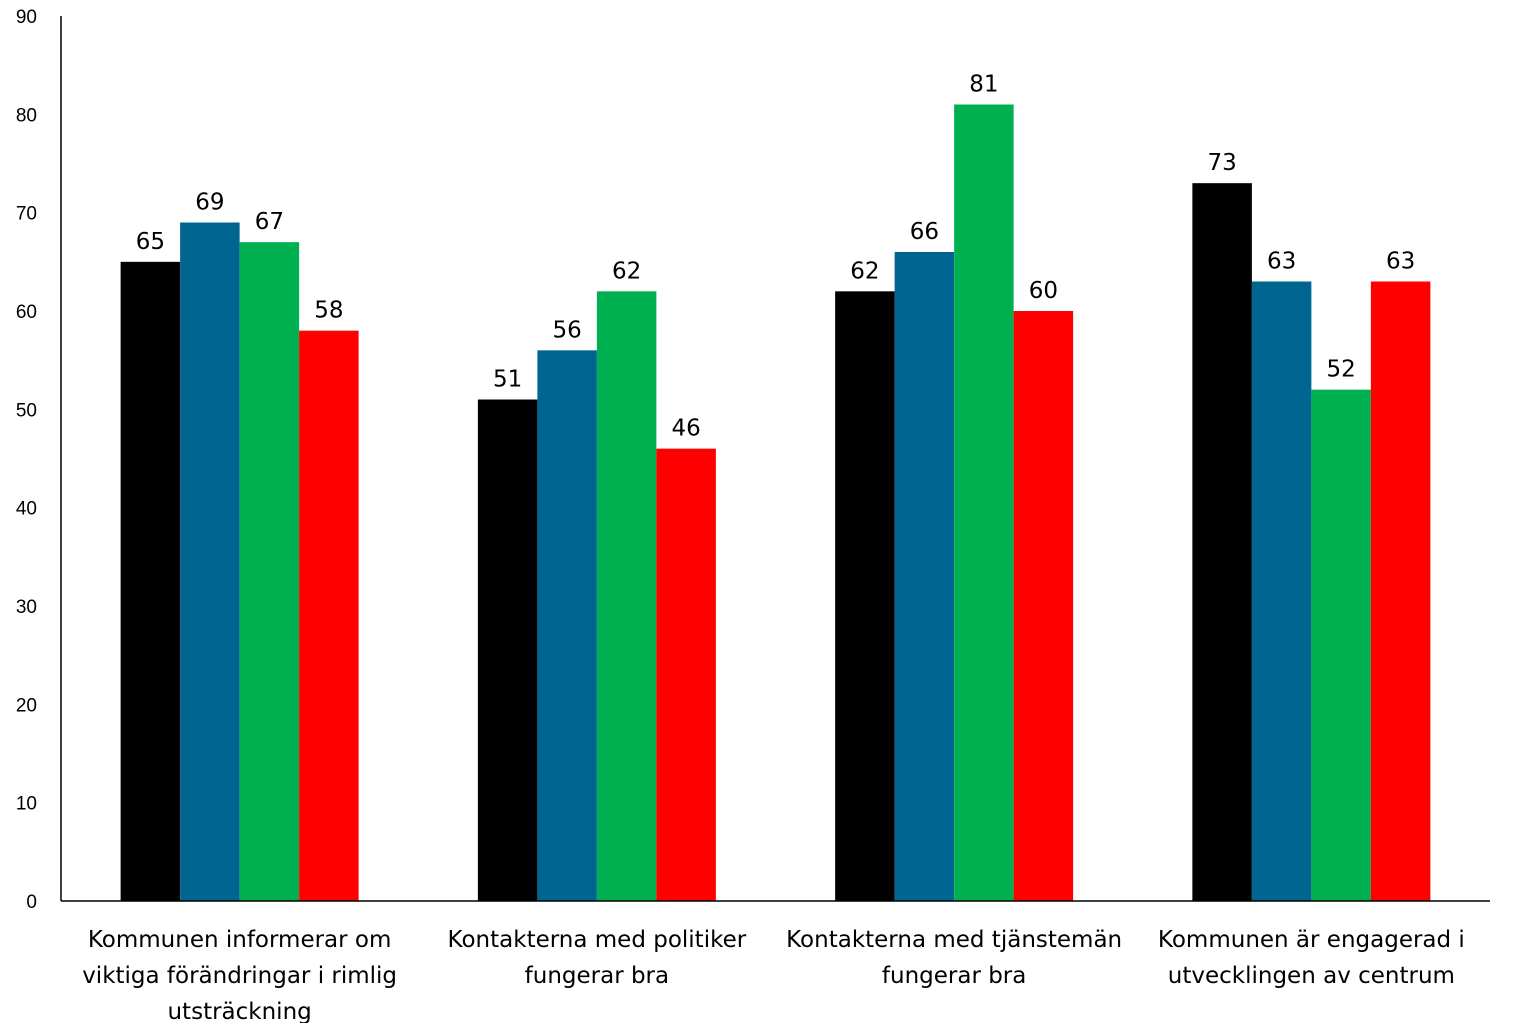 This screenshot has width=1515, height=1023. I want to click on y-tick-label: 40, so click(26, 509).